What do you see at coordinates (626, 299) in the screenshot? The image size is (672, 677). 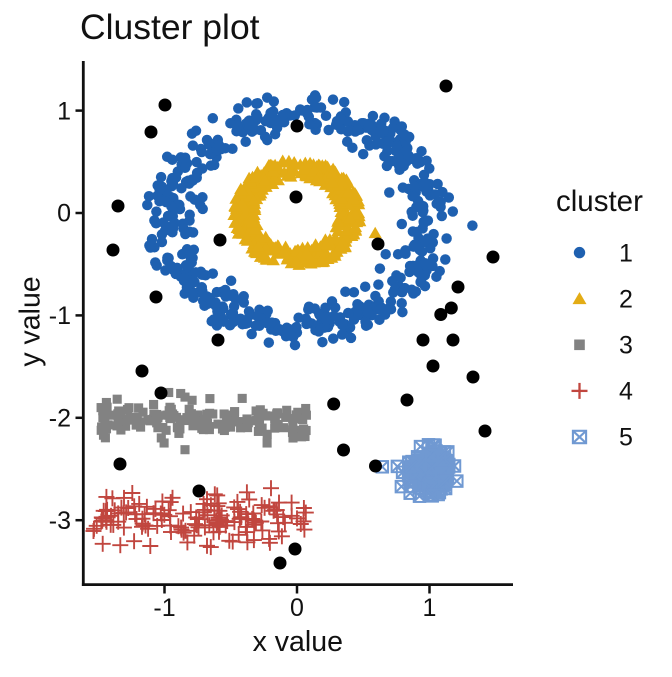 I see `svg-text: 2` at bounding box center [626, 299].